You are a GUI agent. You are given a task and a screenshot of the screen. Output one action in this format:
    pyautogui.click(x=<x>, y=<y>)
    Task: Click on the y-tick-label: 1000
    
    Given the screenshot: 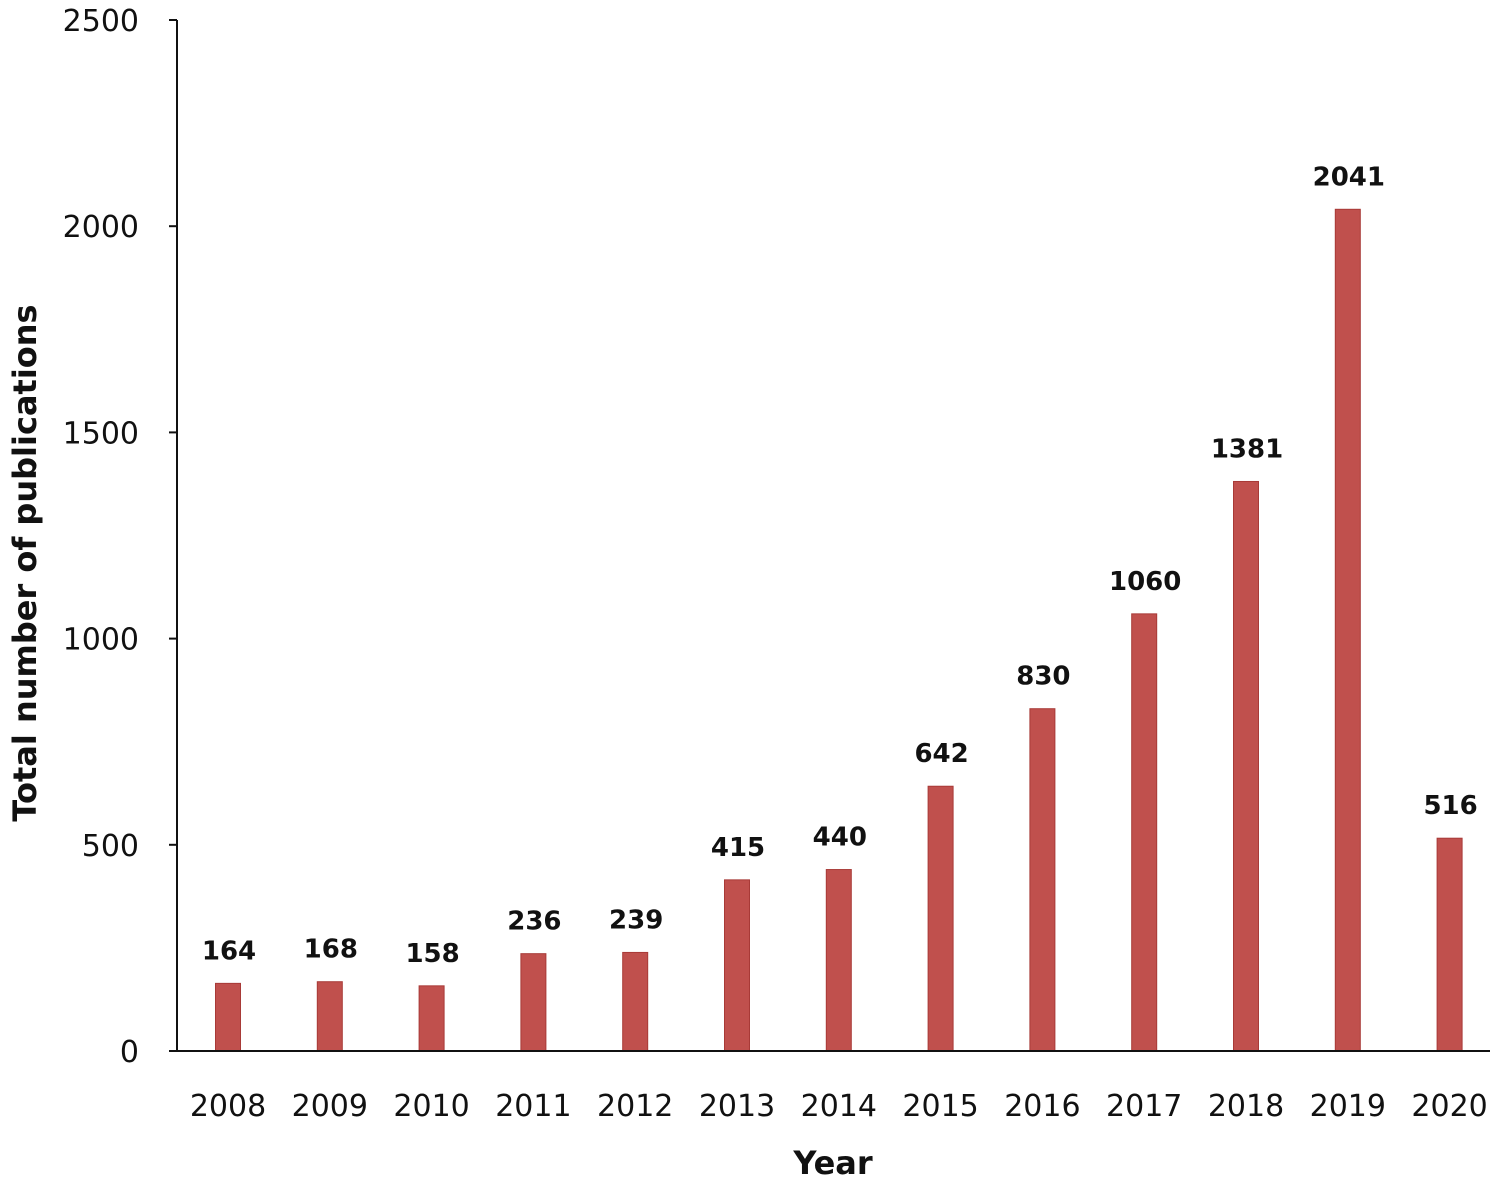 What is the action you would take?
    pyautogui.click(x=101, y=640)
    